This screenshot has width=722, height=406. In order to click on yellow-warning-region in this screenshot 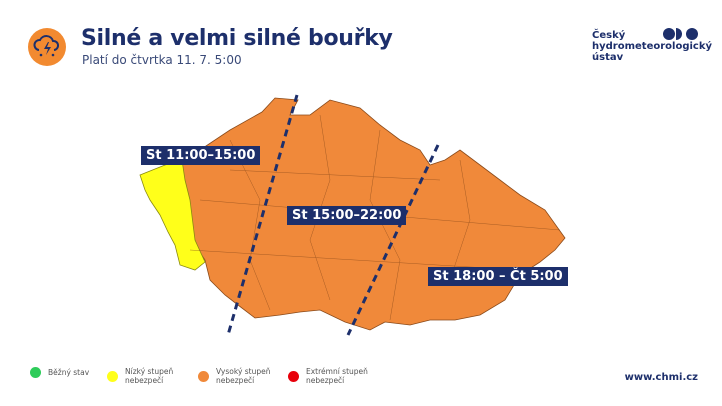, I will do `click(172, 215)`.